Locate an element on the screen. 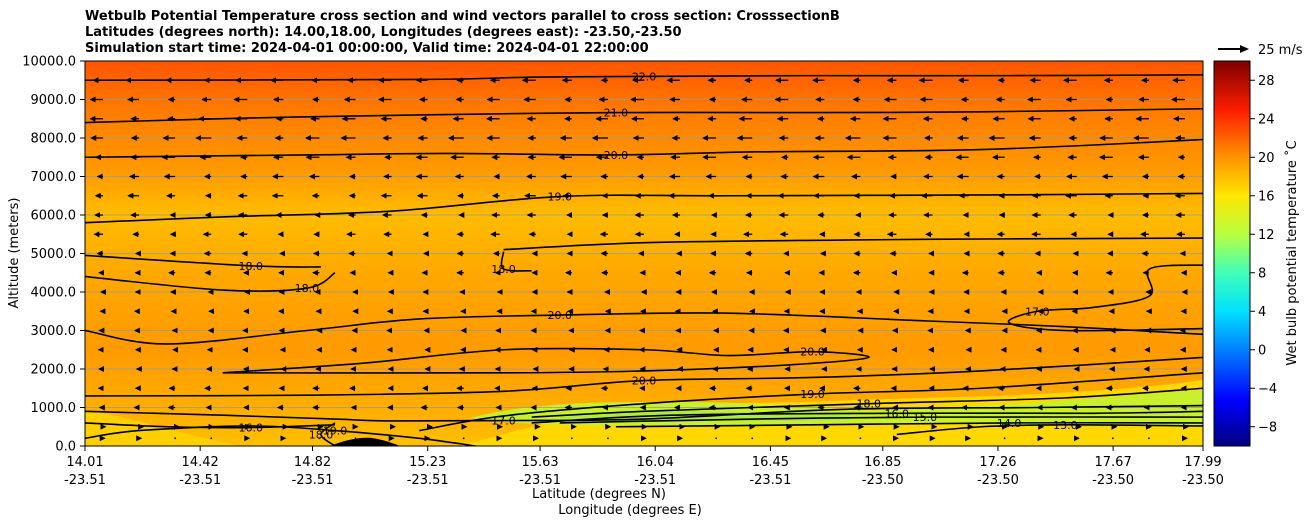 Image resolution: width=1311 pixels, height=526 pixels. colorbar-tick-label: 24 is located at coordinates (1266, 119).